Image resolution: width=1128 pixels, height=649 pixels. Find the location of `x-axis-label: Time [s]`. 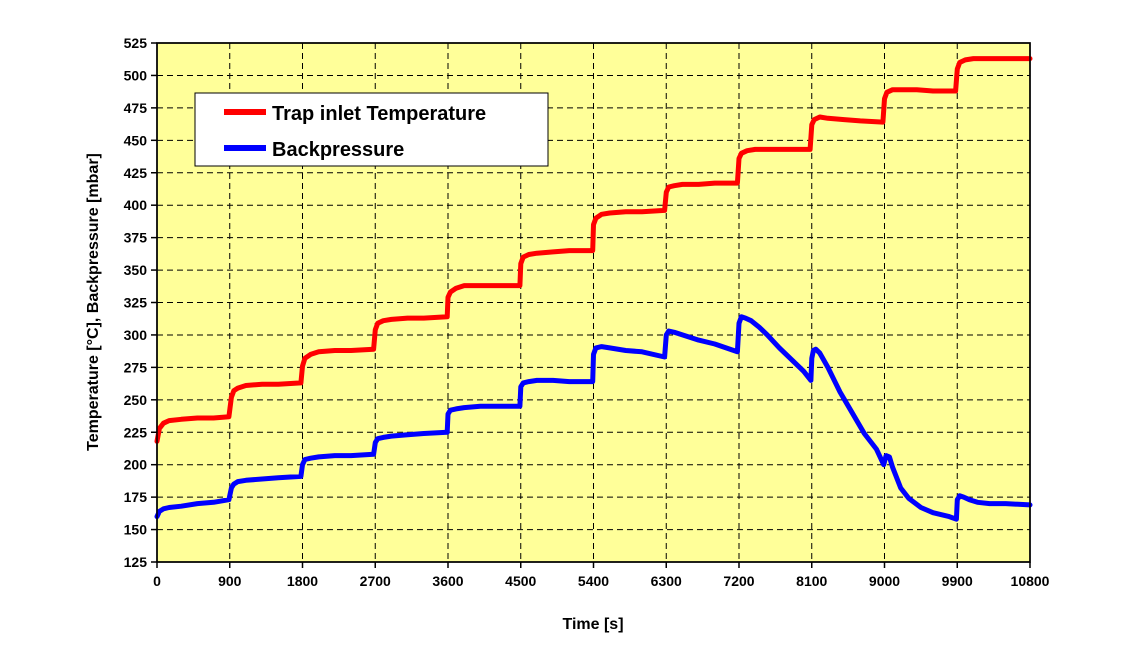

x-axis-label: Time [s] is located at coordinates (592, 624).